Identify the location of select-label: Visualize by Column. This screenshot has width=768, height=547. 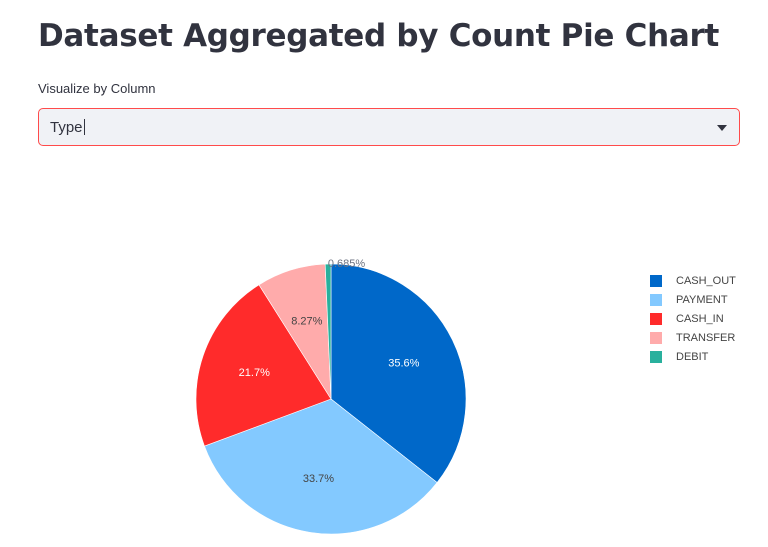
(97, 88).